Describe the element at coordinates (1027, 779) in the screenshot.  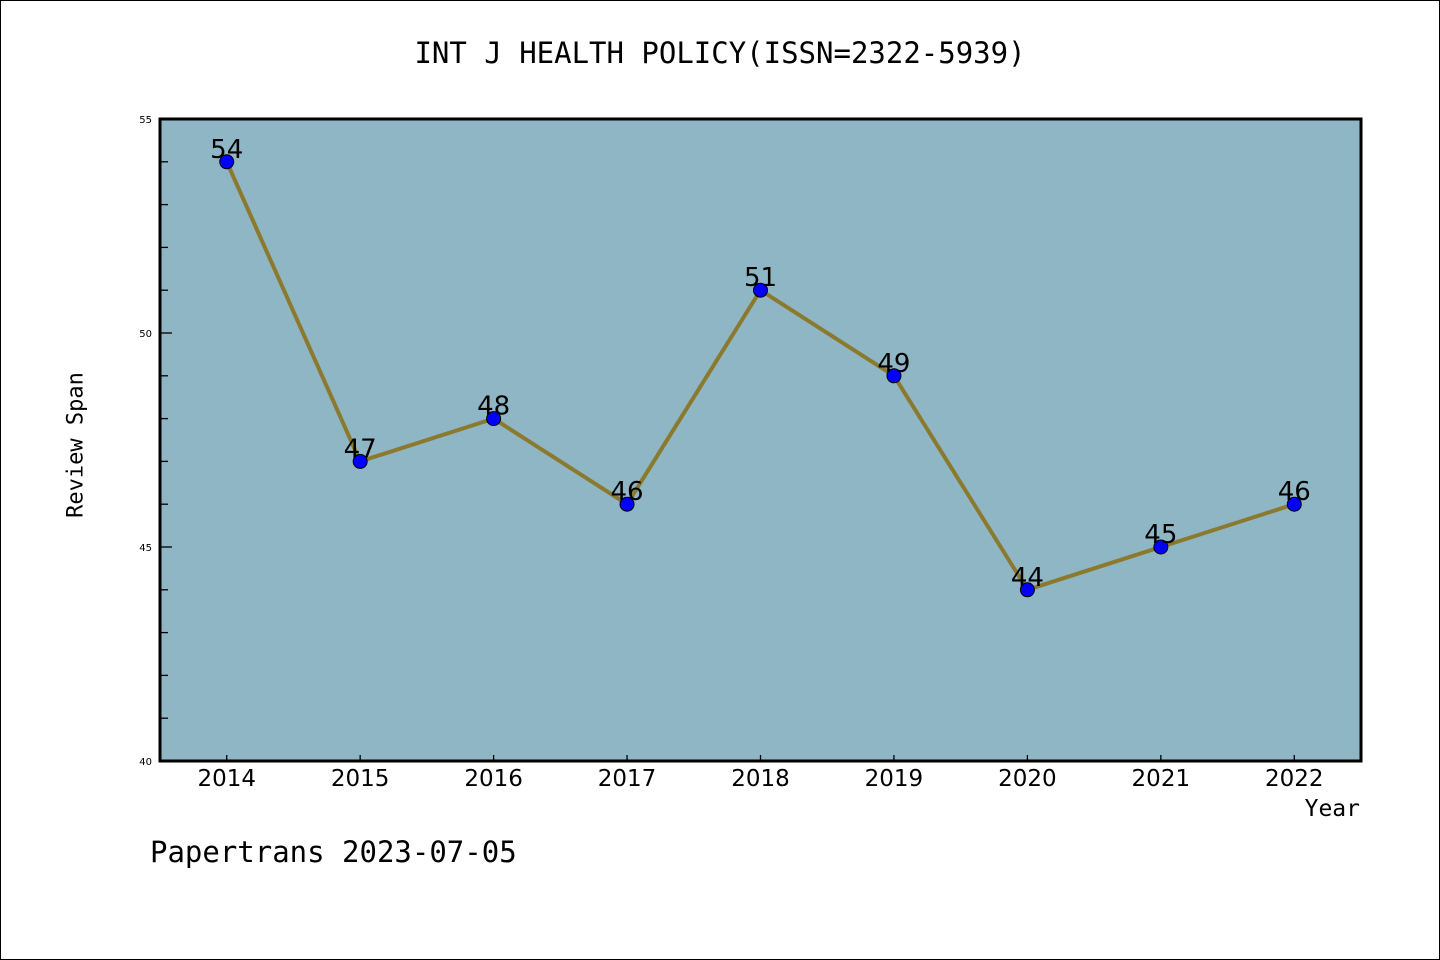
I see `x-tick-label: 2020` at that location.